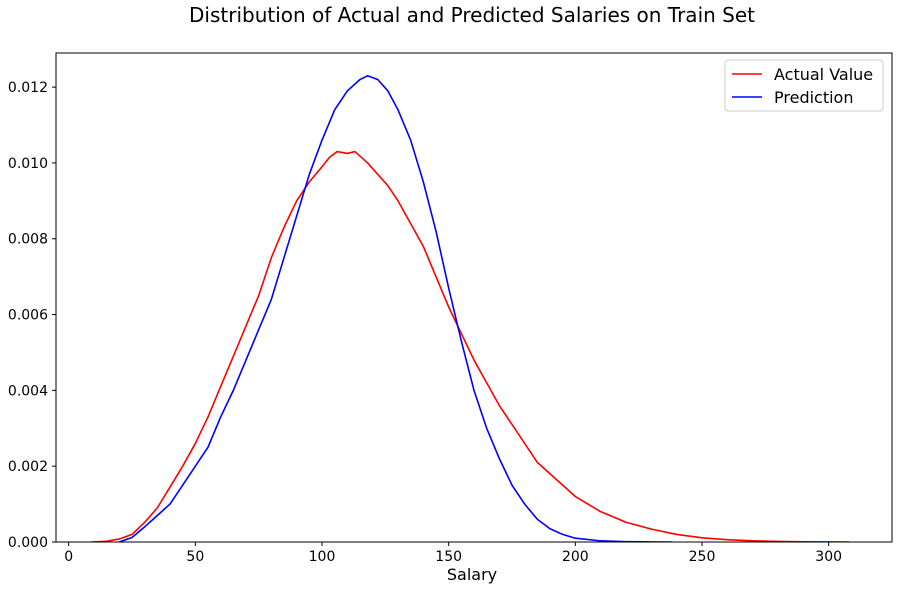  Describe the element at coordinates (702, 557) in the screenshot. I see `x-tick-label: 250` at that location.